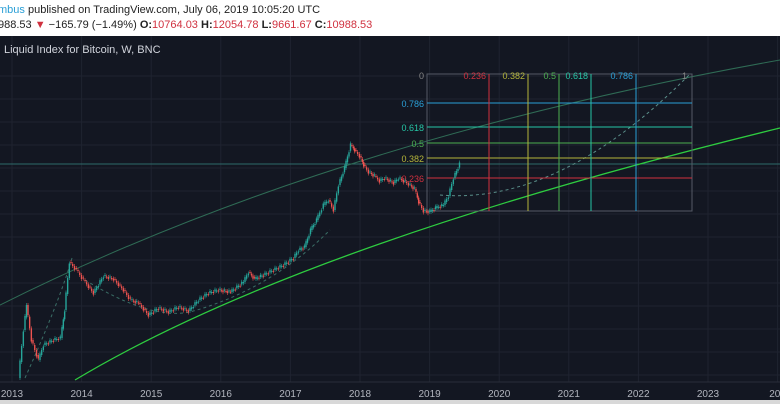 The image size is (780, 404). What do you see at coordinates (684, 76) in the screenshot?
I see `fib-time-label: 1` at bounding box center [684, 76].